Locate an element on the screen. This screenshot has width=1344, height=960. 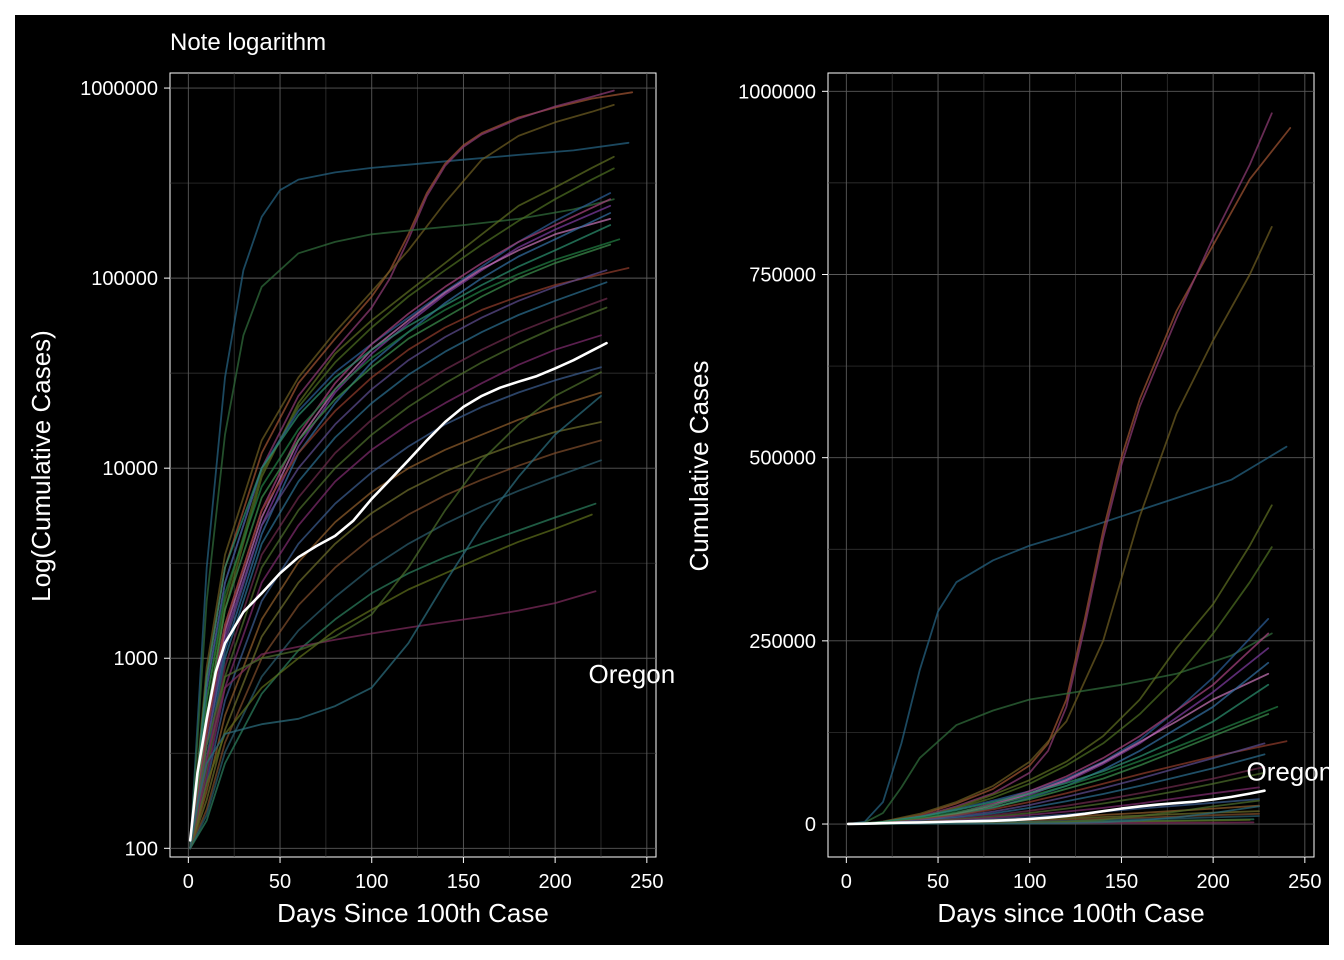
y-tick-label: 250000 is located at coordinates (782, 642).